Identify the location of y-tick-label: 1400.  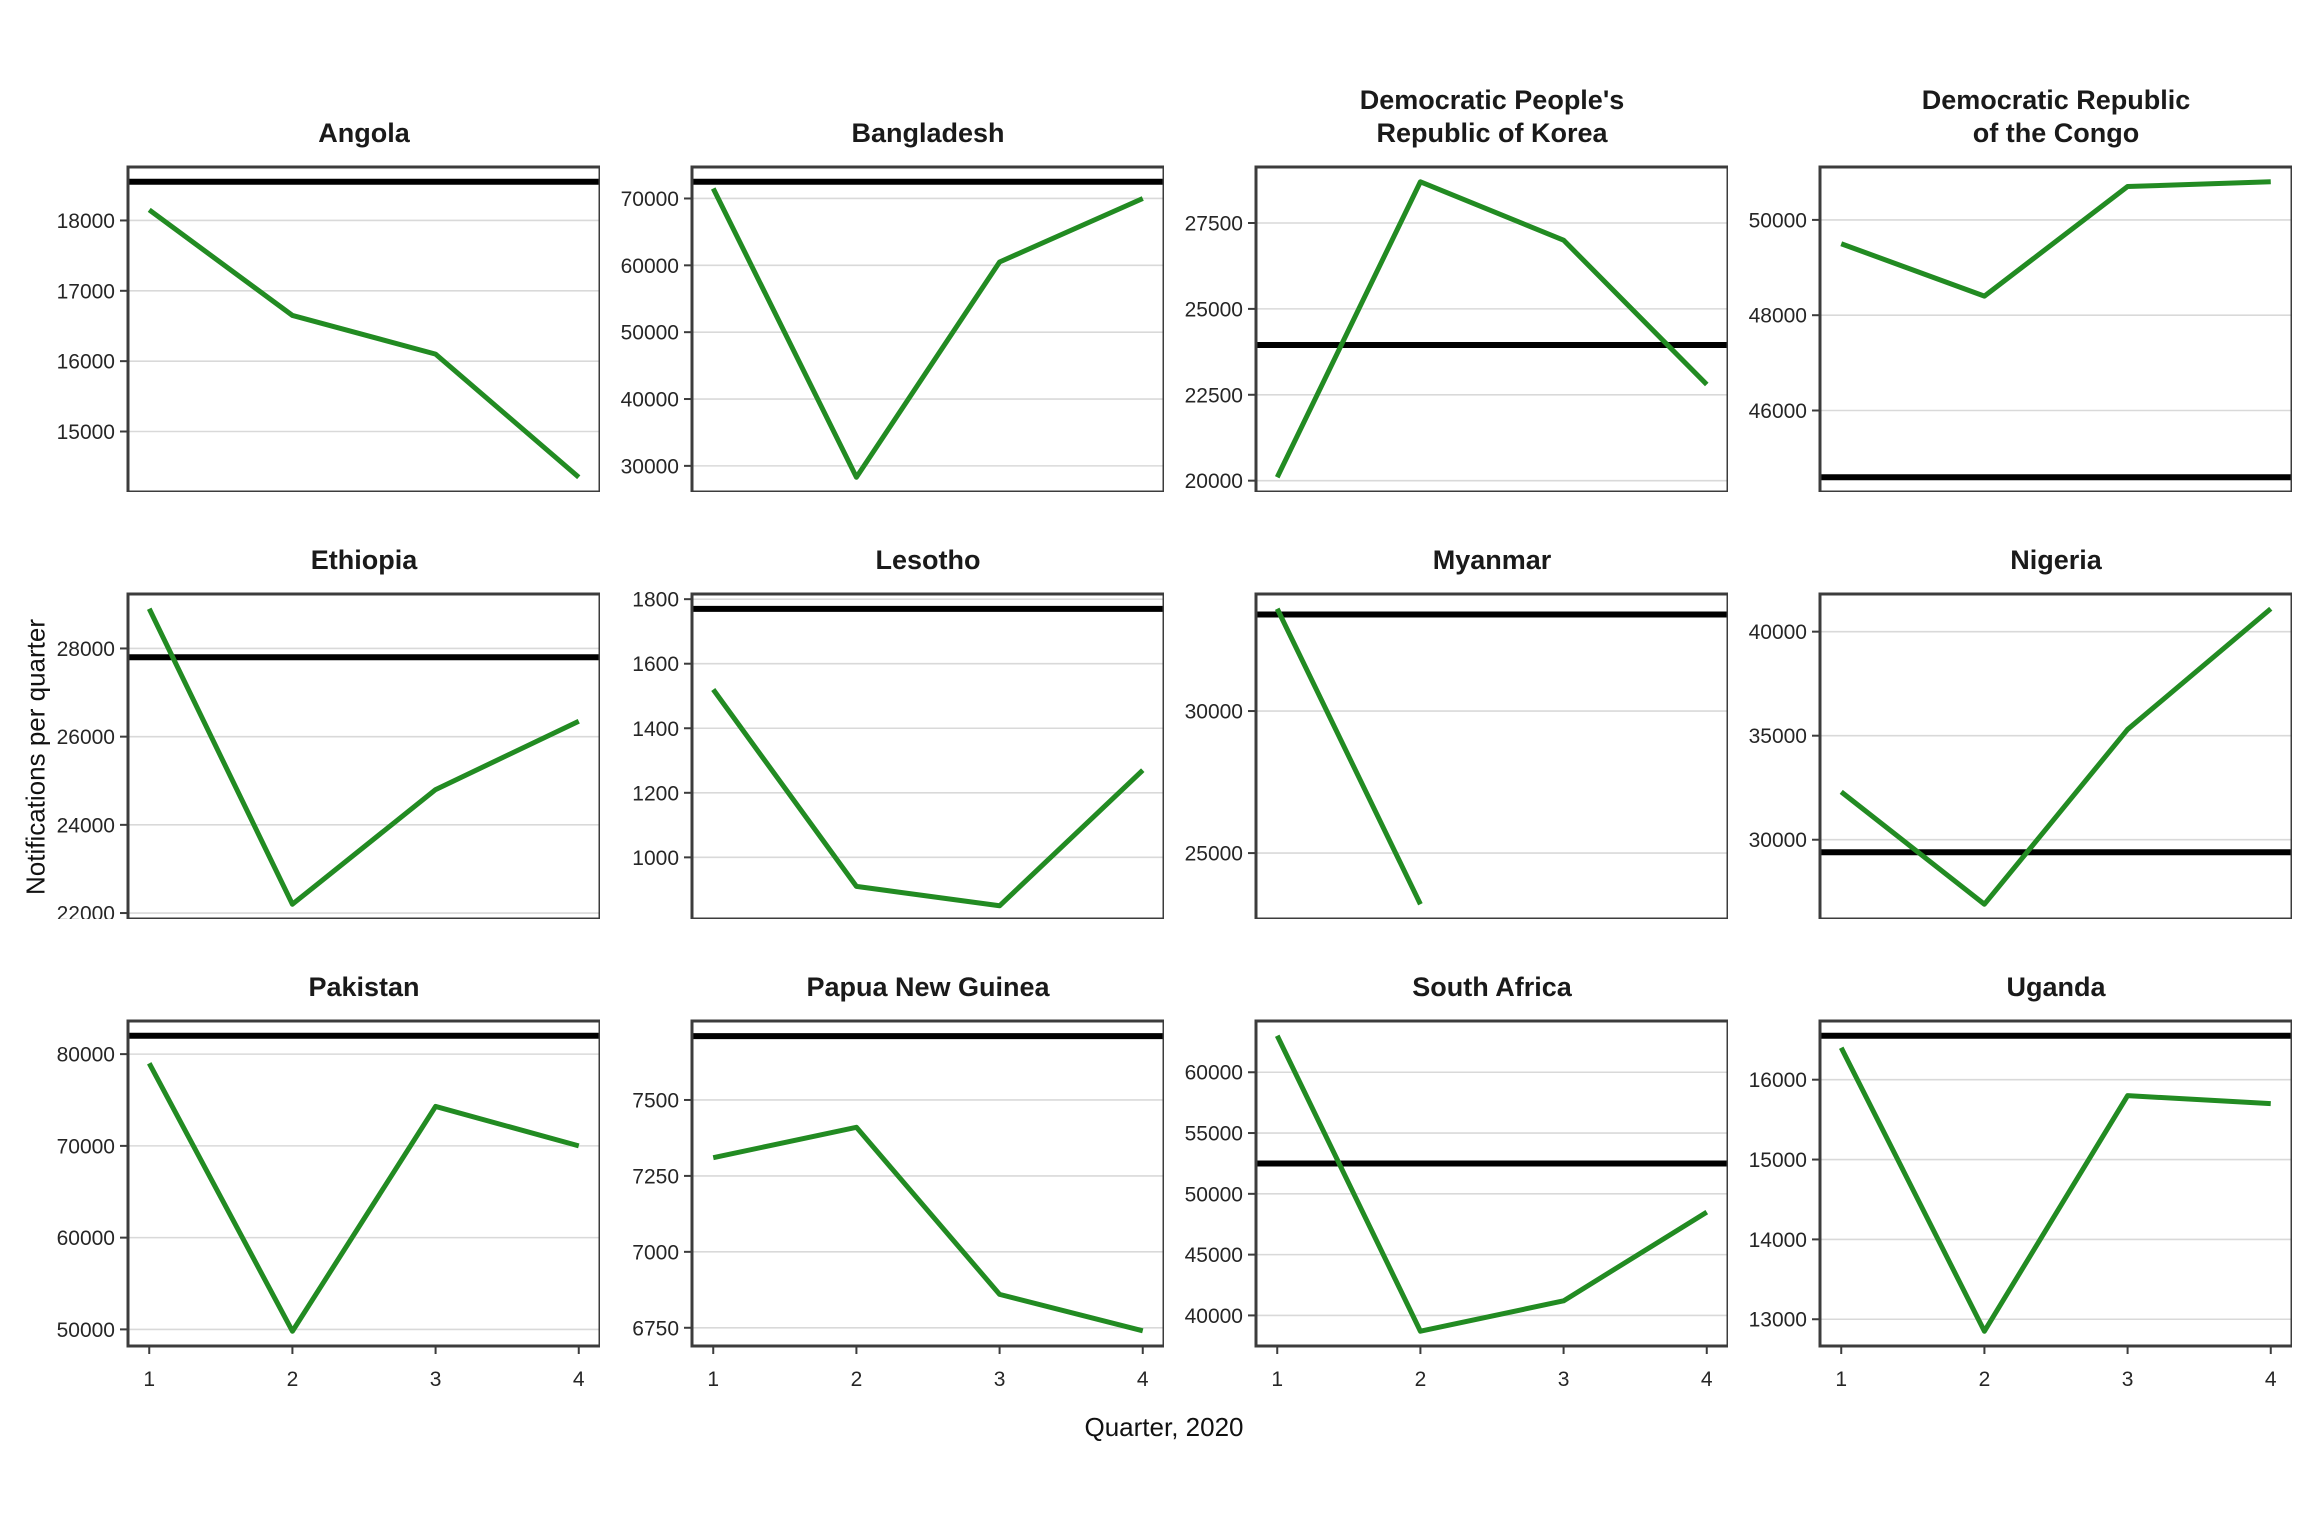
(655, 729).